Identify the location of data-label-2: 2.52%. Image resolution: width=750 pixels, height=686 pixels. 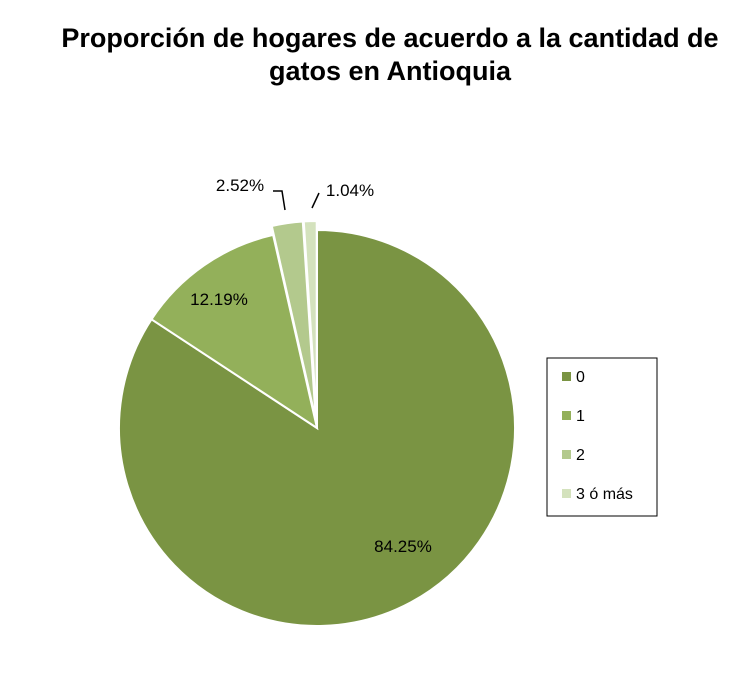
(240, 185).